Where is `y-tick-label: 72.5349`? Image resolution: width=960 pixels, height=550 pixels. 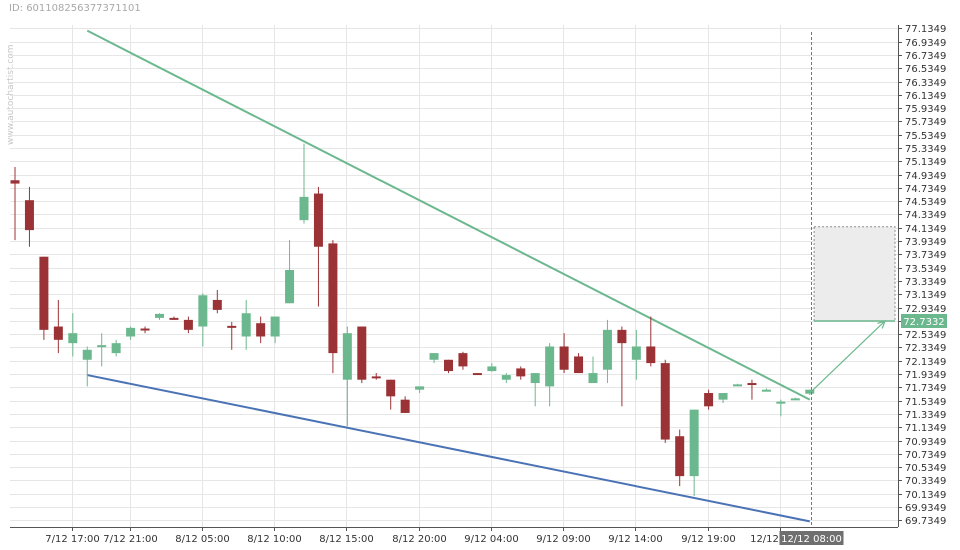
y-tick-label: 72.5349 is located at coordinates (925, 335).